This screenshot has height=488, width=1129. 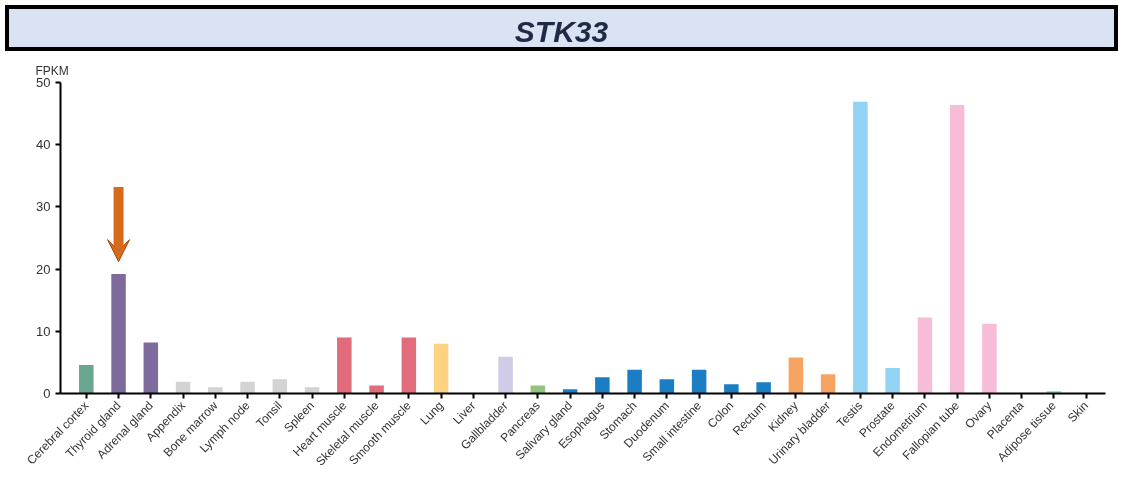 What do you see at coordinates (43, 145) in the screenshot?
I see `y-tick-label: 40` at bounding box center [43, 145].